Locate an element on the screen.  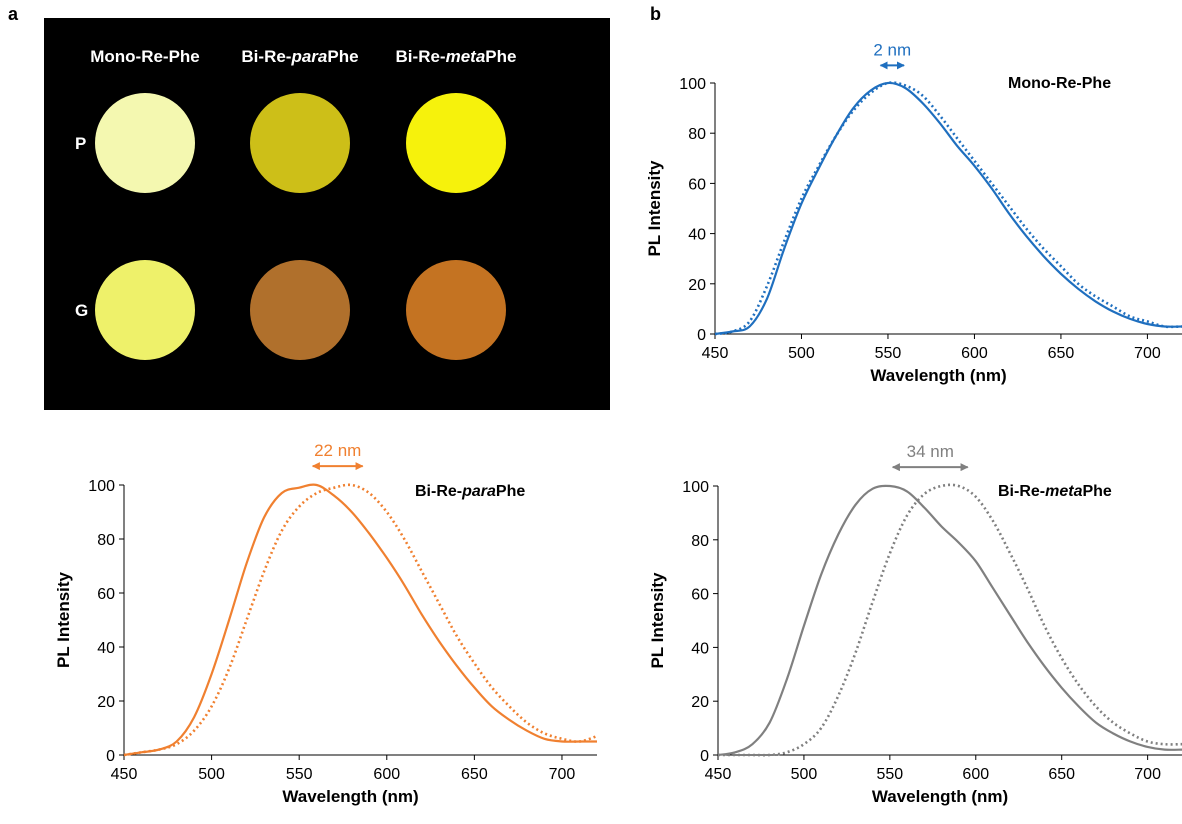
photo-column-label: Bi-Re-paraPhe is located at coordinates (299, 56).